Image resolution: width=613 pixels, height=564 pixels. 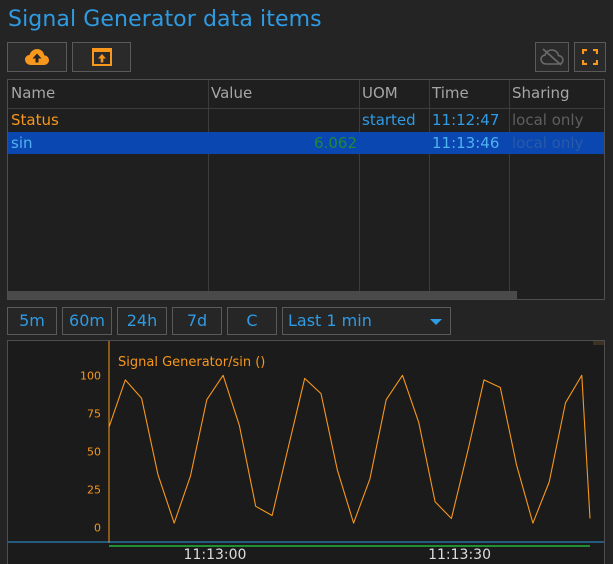 What do you see at coordinates (598, 343) in the screenshot?
I see `corner-handle` at bounding box center [598, 343].